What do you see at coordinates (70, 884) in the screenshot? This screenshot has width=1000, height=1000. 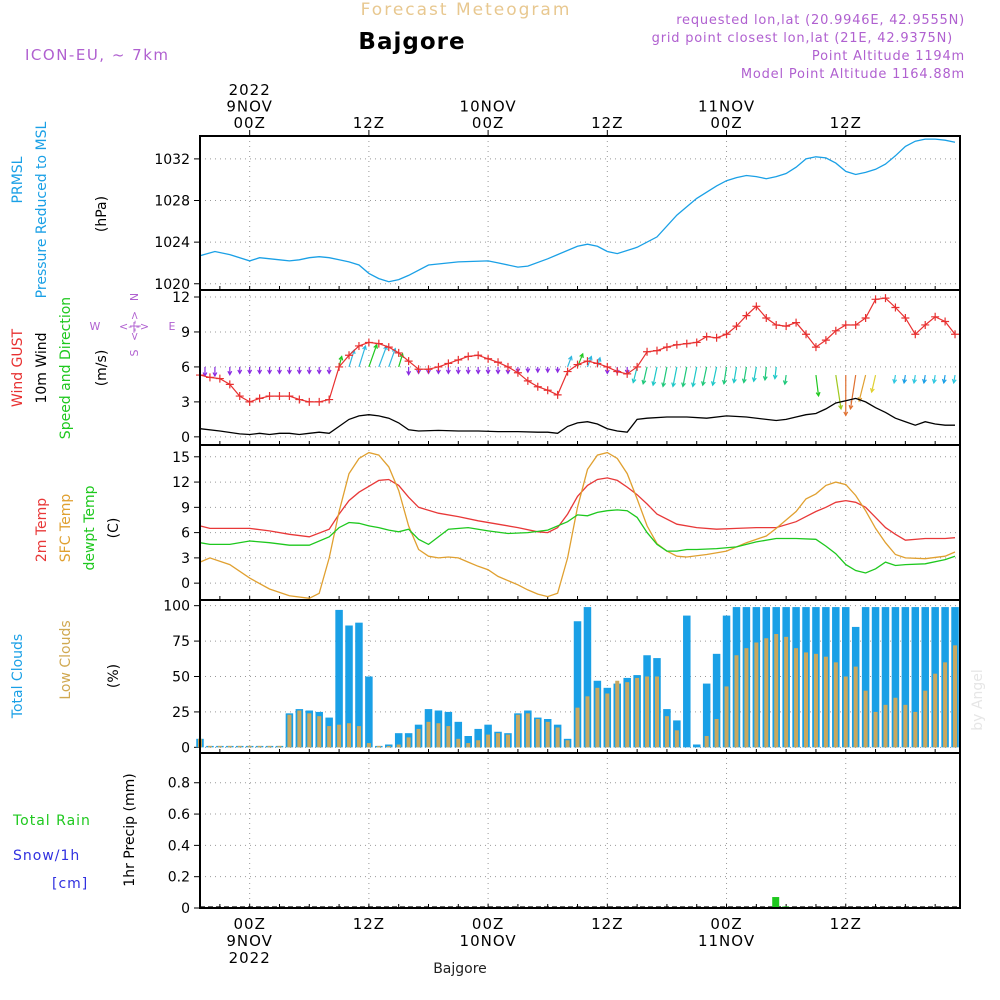 I see `snow-unit-label: [cm]` at bounding box center [70, 884].